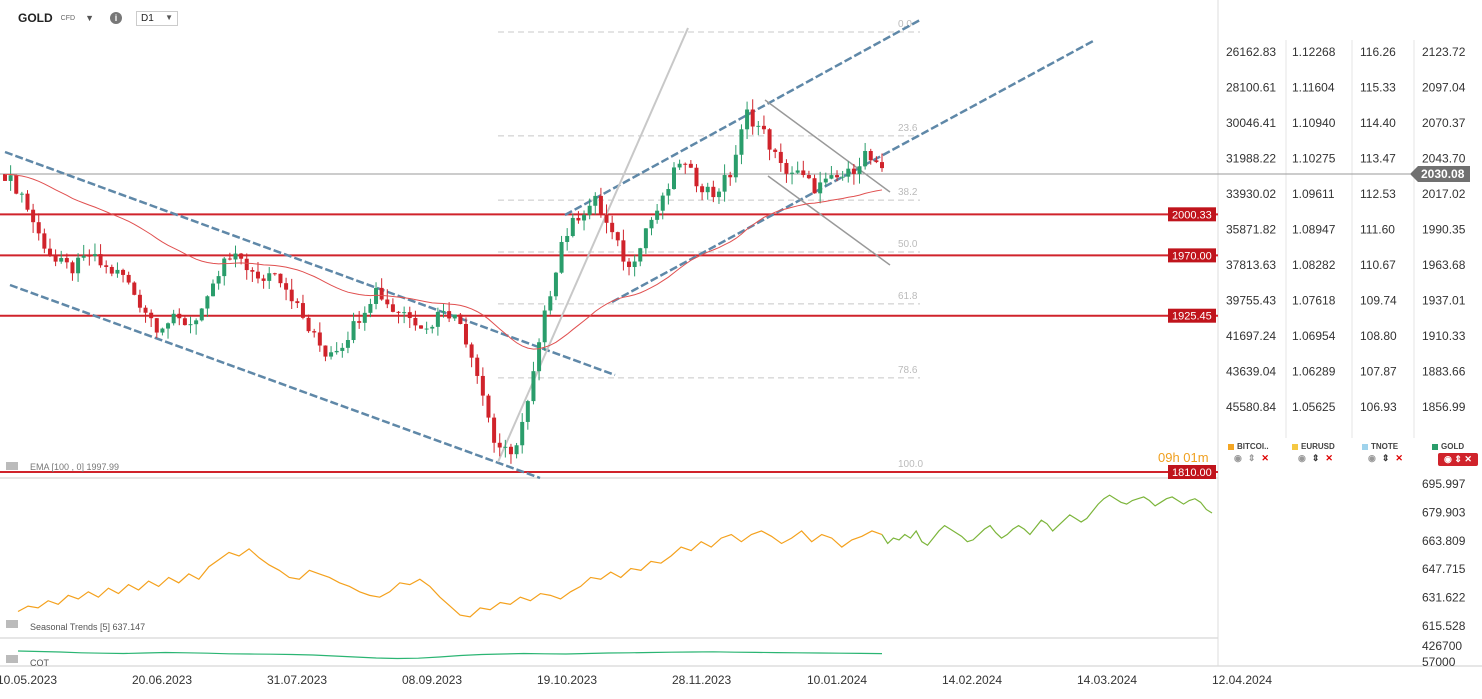 The width and height of the screenshot is (1482, 699). I want to click on legend-eurusd: EURUSD ◉ ⇕ ✕, so click(1313, 453).